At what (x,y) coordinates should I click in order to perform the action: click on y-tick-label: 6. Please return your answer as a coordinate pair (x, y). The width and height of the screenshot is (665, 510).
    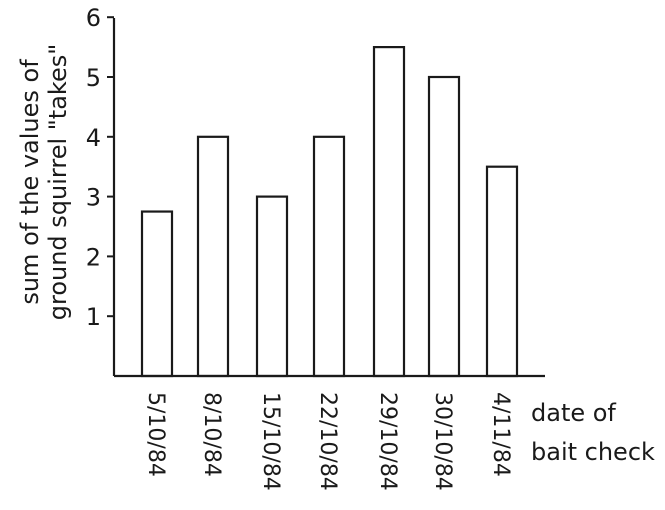
    Looking at the image, I should click on (93, 18).